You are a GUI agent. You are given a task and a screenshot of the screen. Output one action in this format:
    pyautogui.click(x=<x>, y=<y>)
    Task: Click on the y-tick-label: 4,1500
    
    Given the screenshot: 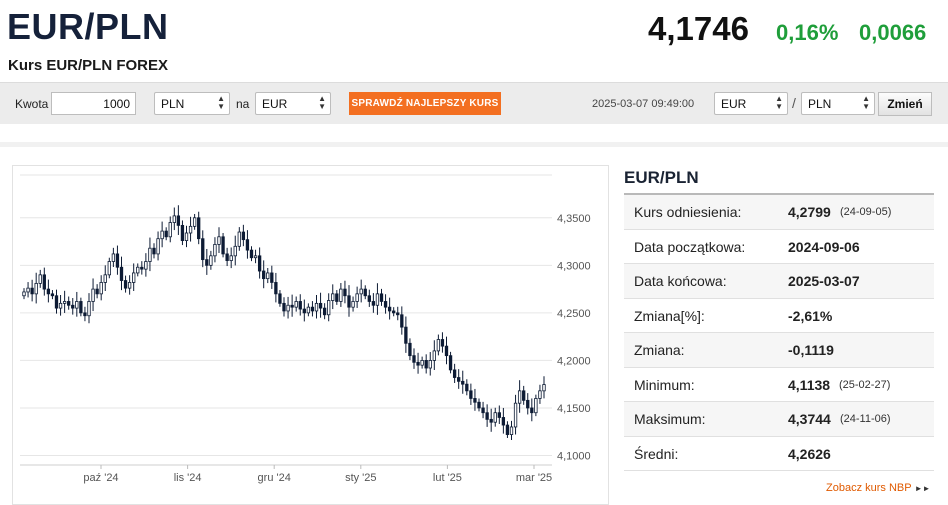 What is the action you would take?
    pyautogui.click(x=574, y=409)
    